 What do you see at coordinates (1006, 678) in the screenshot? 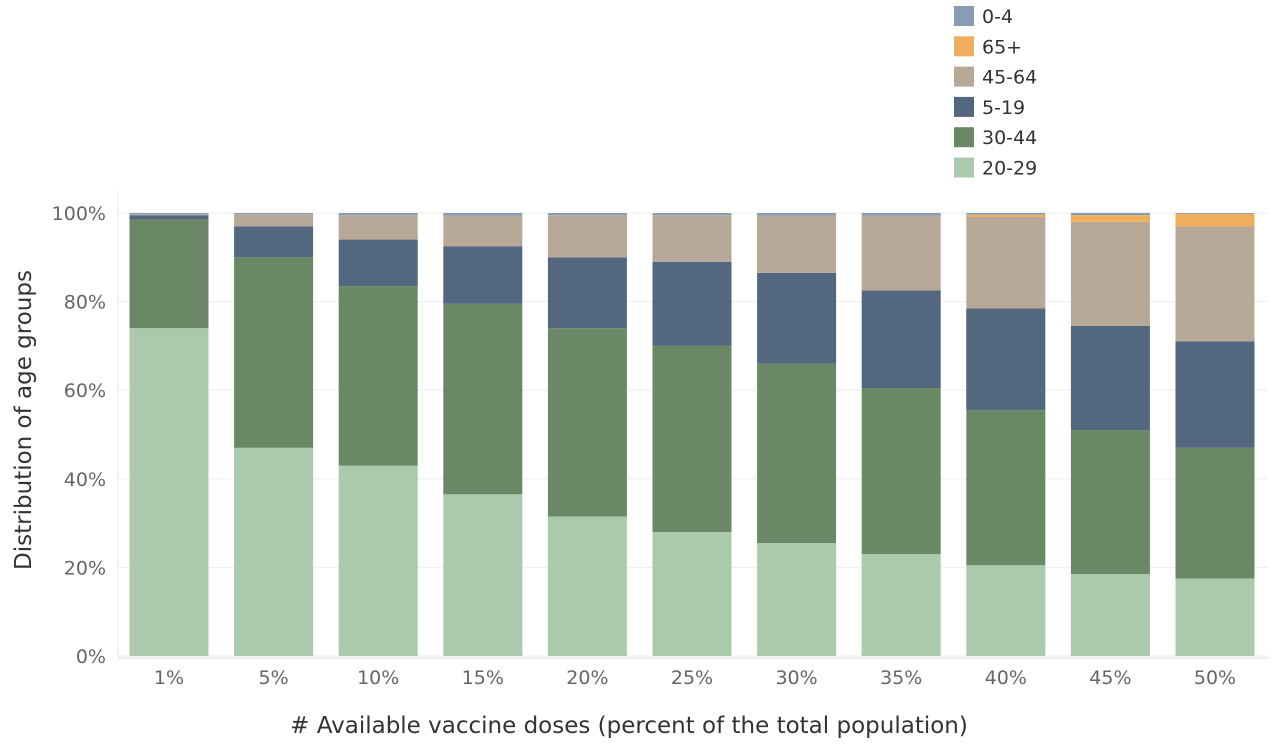
I see `x-tick-label: 40%` at bounding box center [1006, 678].